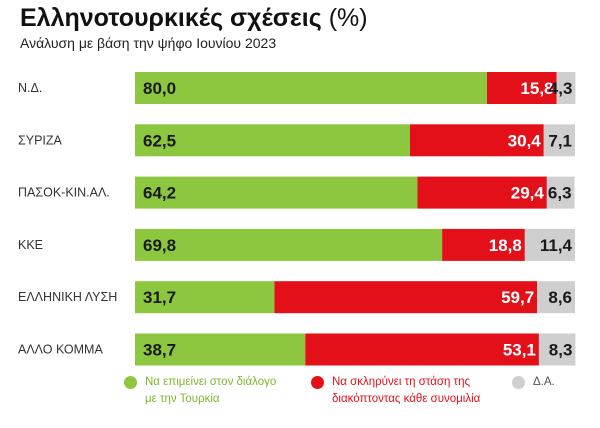 This screenshot has height=428, width=600. What do you see at coordinates (159, 297) in the screenshot?
I see `value-label-dialogue: 31,7` at bounding box center [159, 297].